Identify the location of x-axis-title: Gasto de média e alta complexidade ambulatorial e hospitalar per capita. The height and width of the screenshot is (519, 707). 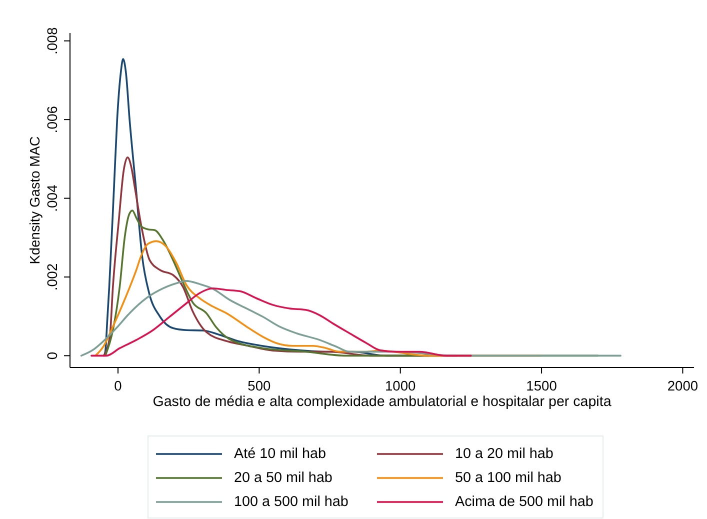
(382, 402).